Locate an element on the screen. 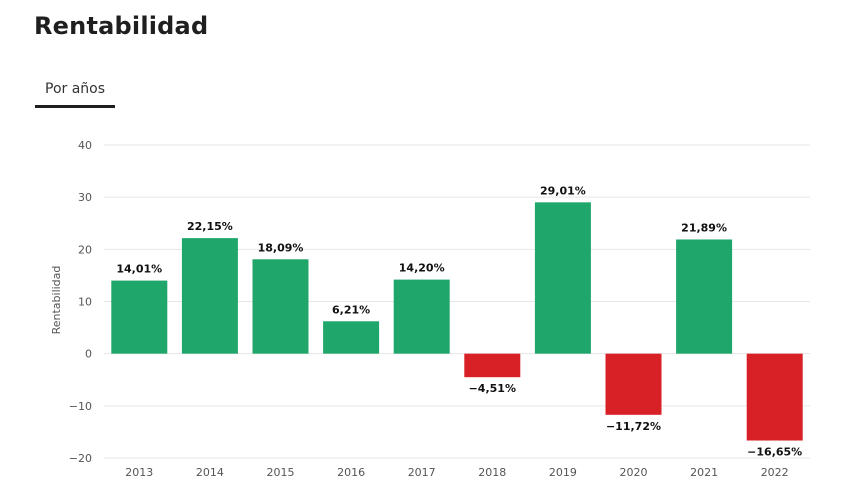  x-tick-label: 2015 is located at coordinates (281, 472).